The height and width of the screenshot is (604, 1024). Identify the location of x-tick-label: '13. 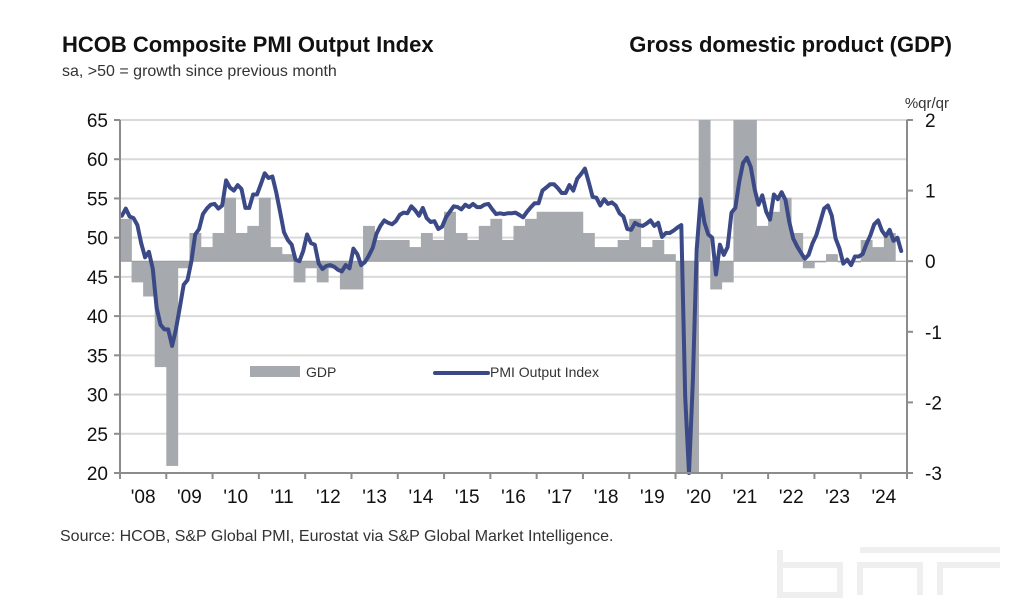
(374, 497).